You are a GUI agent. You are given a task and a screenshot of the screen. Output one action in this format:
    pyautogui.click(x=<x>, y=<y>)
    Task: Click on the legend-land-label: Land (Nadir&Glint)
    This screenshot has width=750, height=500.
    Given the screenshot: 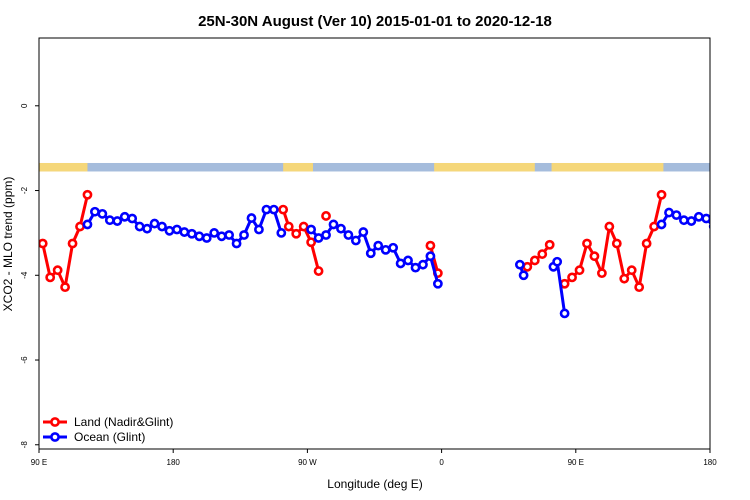 What is the action you would take?
    pyautogui.click(x=123, y=422)
    